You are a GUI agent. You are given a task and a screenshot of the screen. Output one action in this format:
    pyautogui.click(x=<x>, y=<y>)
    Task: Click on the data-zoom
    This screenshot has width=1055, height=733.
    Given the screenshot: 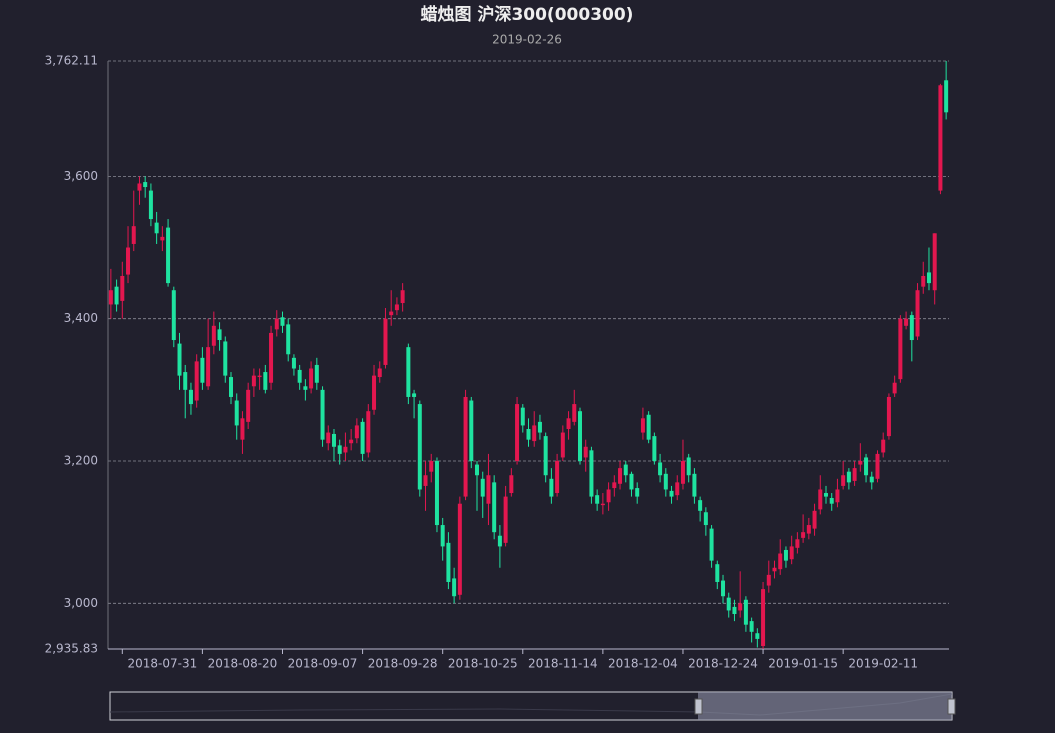 What is the action you would take?
    pyautogui.click(x=532, y=706)
    